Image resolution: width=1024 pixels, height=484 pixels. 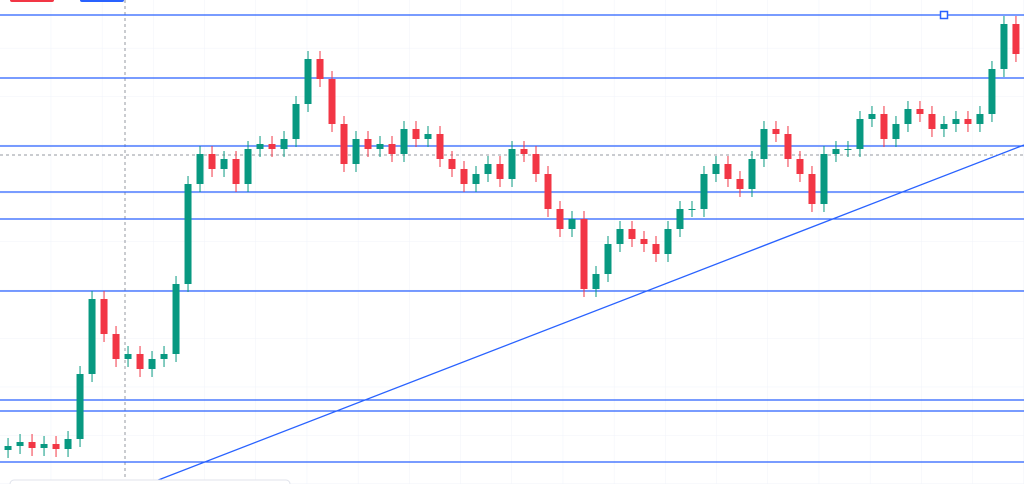 I want to click on toolbar-edge, so click(x=150, y=481).